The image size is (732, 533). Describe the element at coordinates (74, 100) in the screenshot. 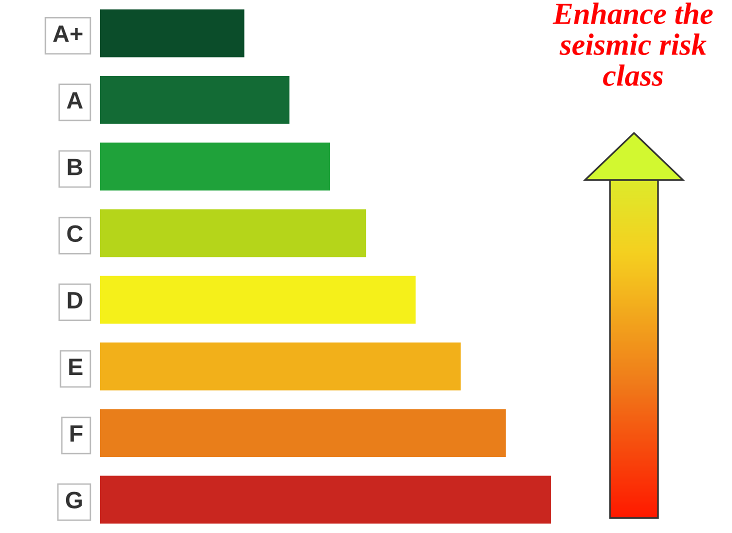

I see `y-tick-label: A` at that location.